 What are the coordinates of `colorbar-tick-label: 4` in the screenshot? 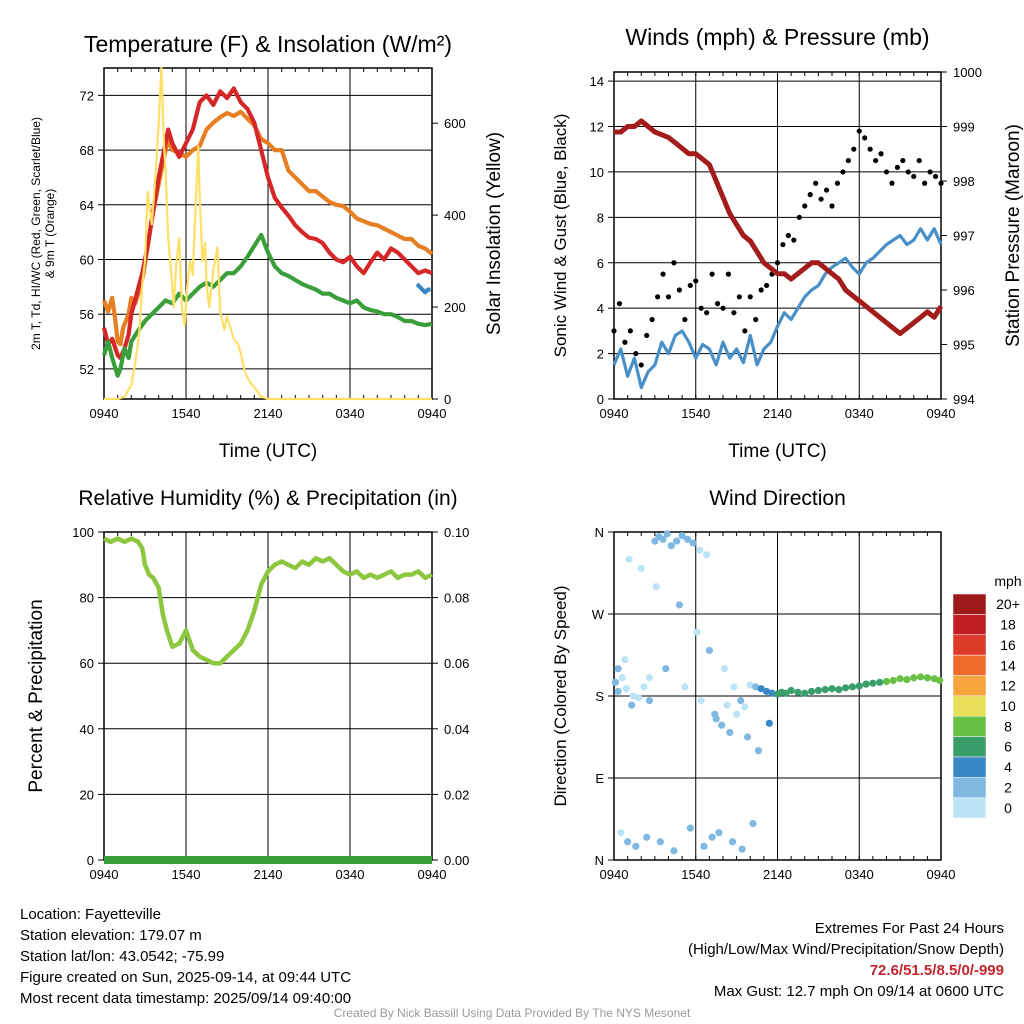 It's located at (1008, 767).